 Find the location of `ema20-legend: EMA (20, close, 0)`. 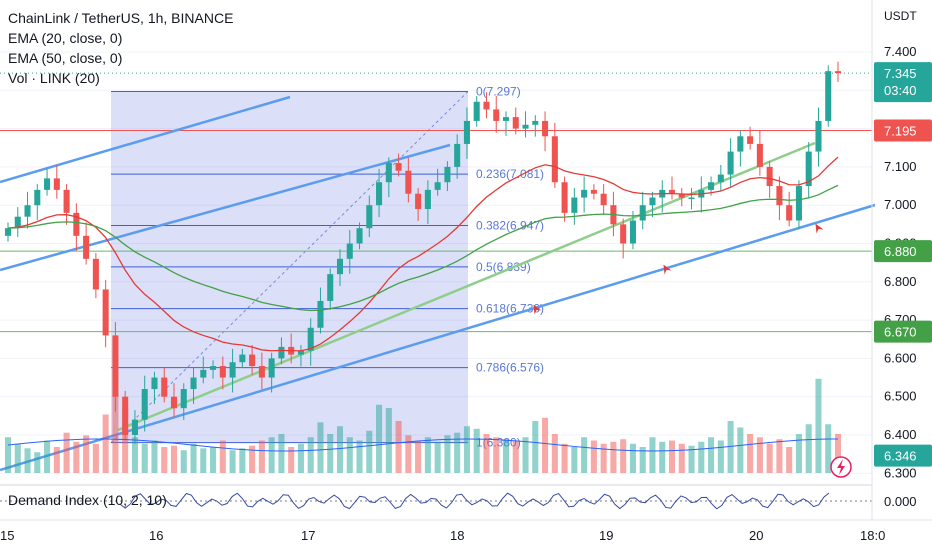

ema20-legend: EMA (20, close, 0) is located at coordinates (65, 38).